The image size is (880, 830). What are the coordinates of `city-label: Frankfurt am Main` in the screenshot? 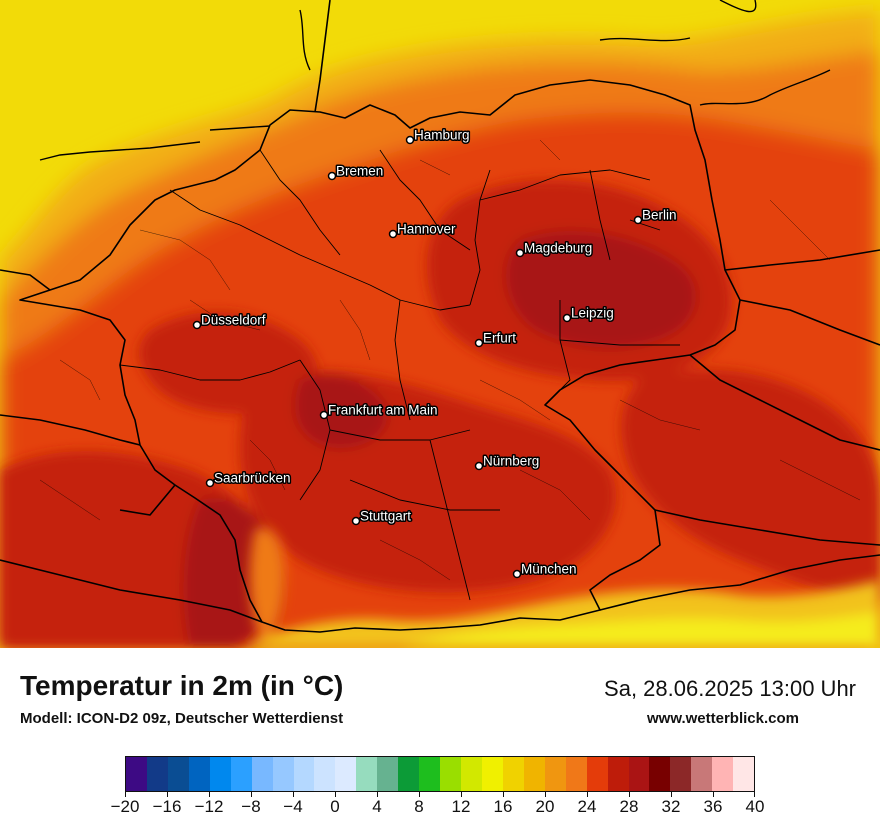 It's located at (383, 410).